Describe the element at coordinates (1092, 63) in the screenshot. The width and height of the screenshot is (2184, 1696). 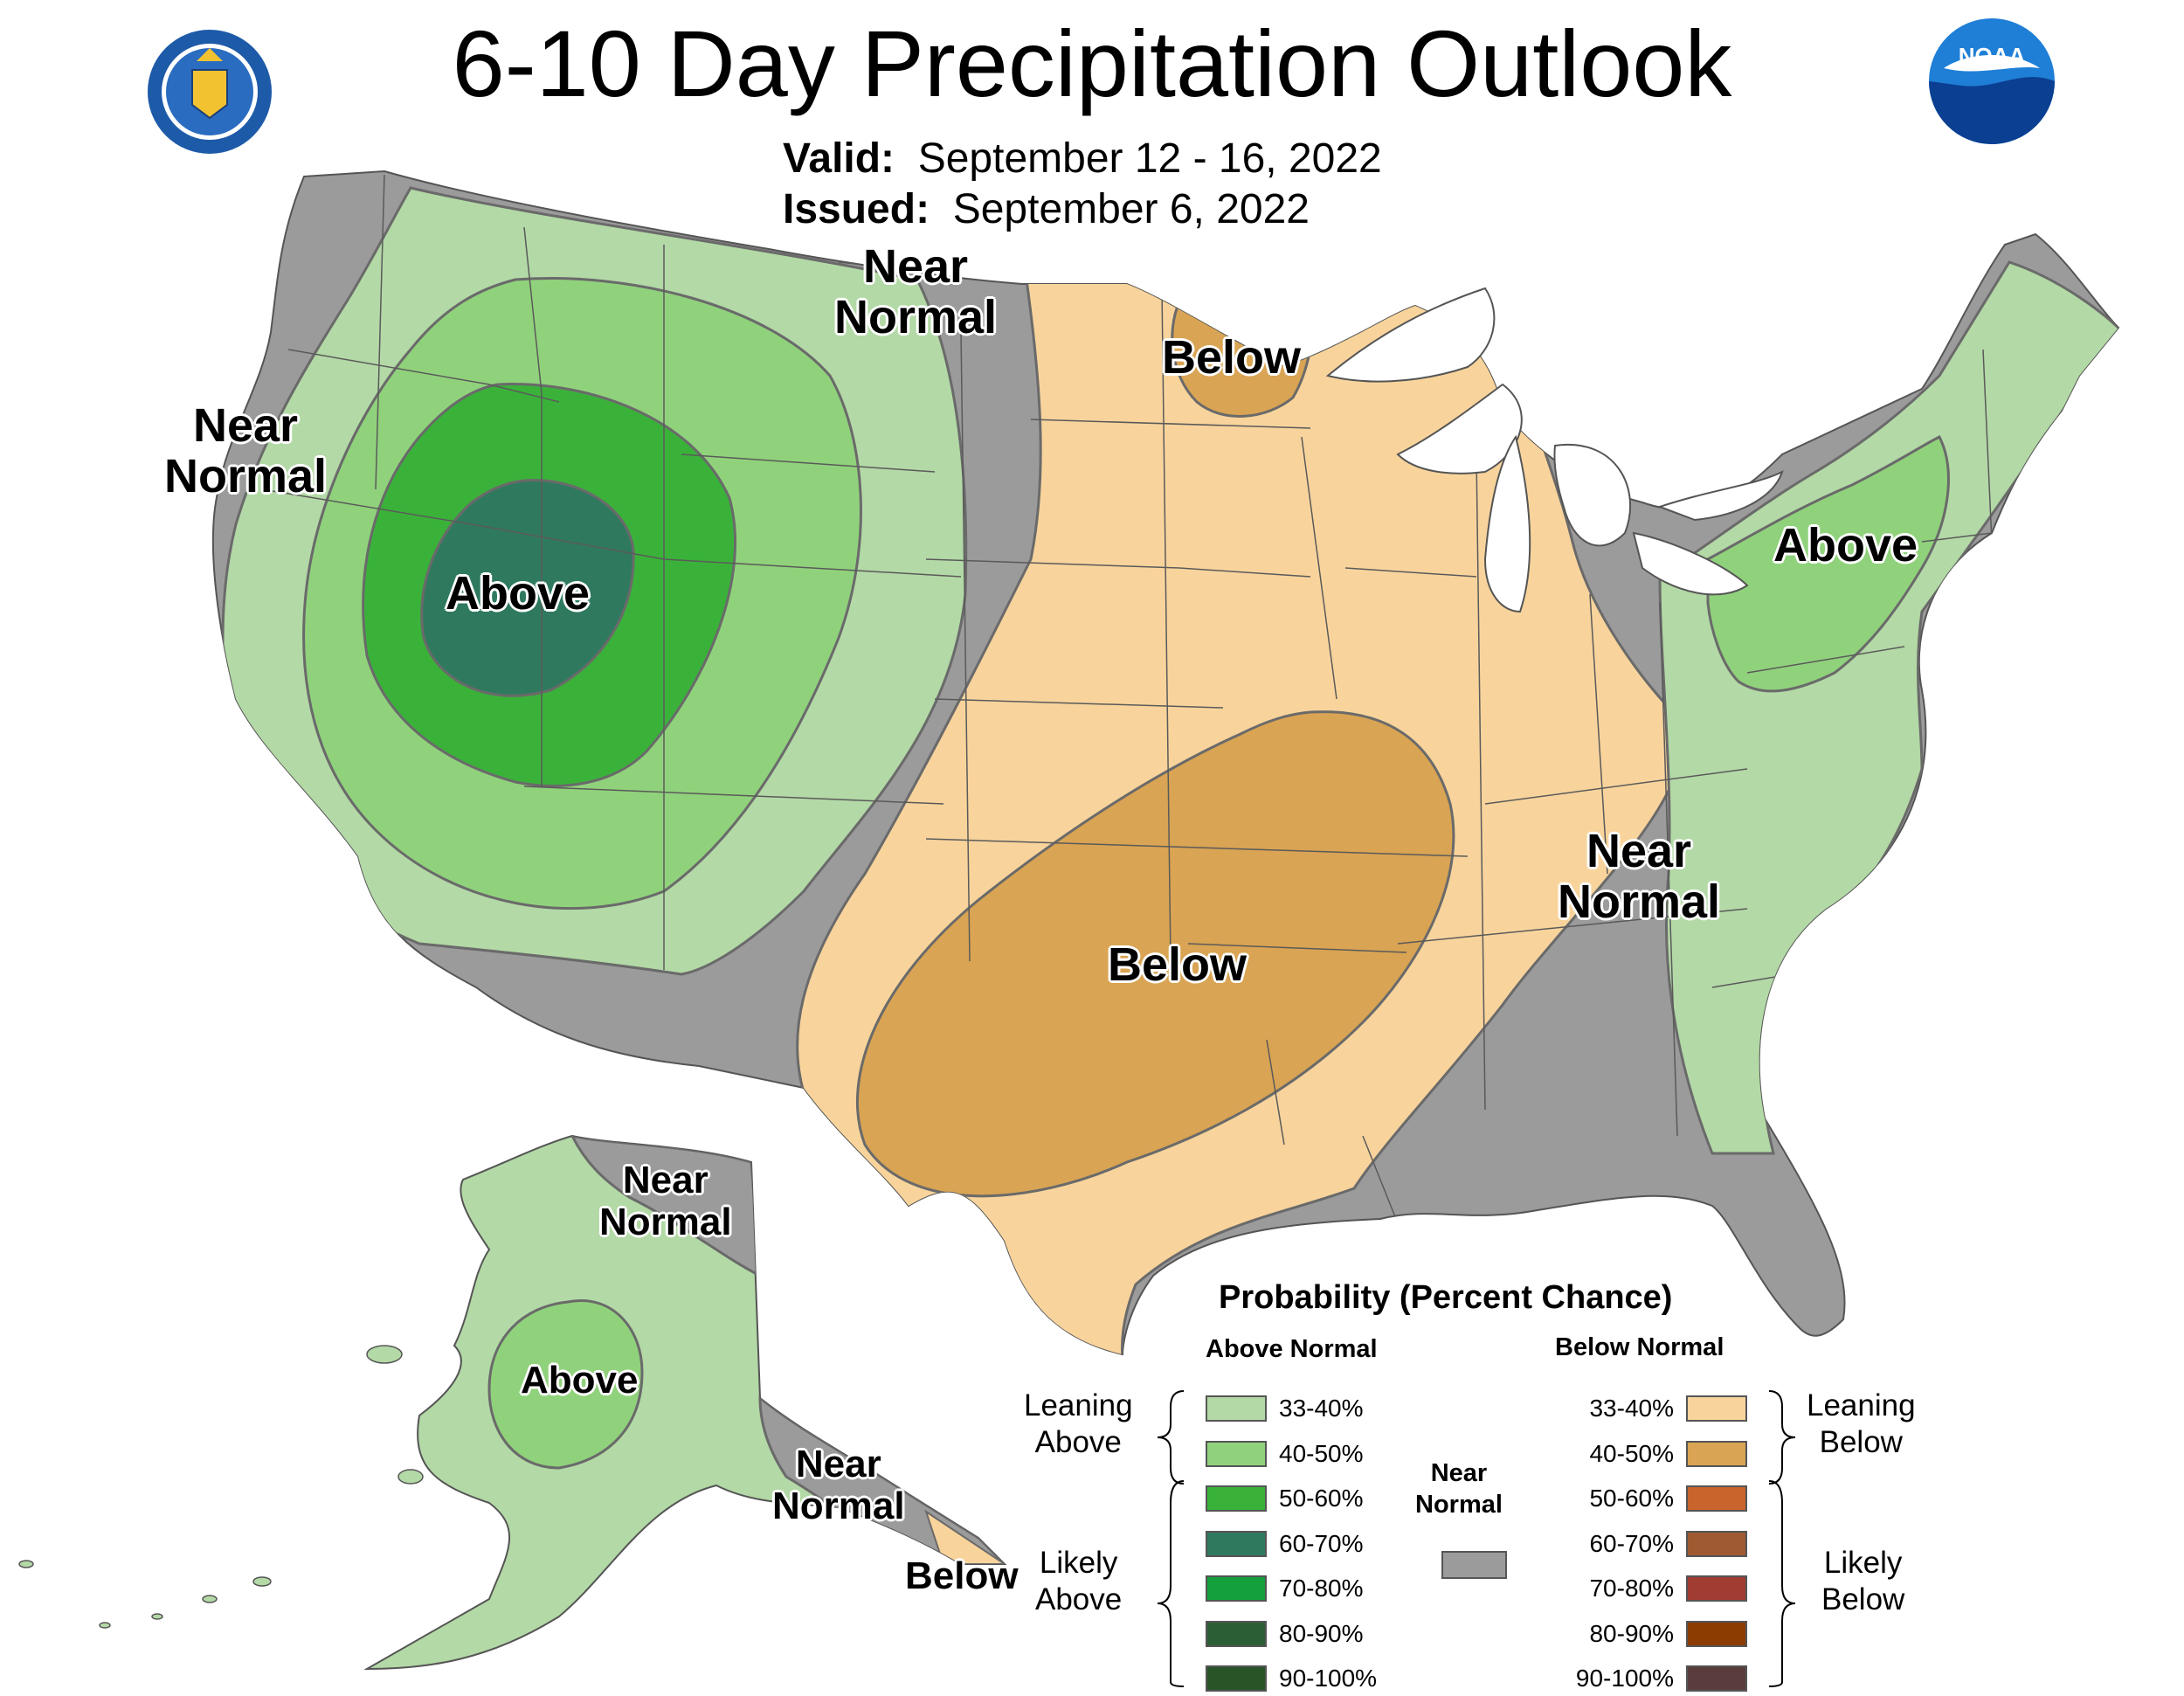
I see `page-title: 6-10 Day Precipitation Outlook` at that location.